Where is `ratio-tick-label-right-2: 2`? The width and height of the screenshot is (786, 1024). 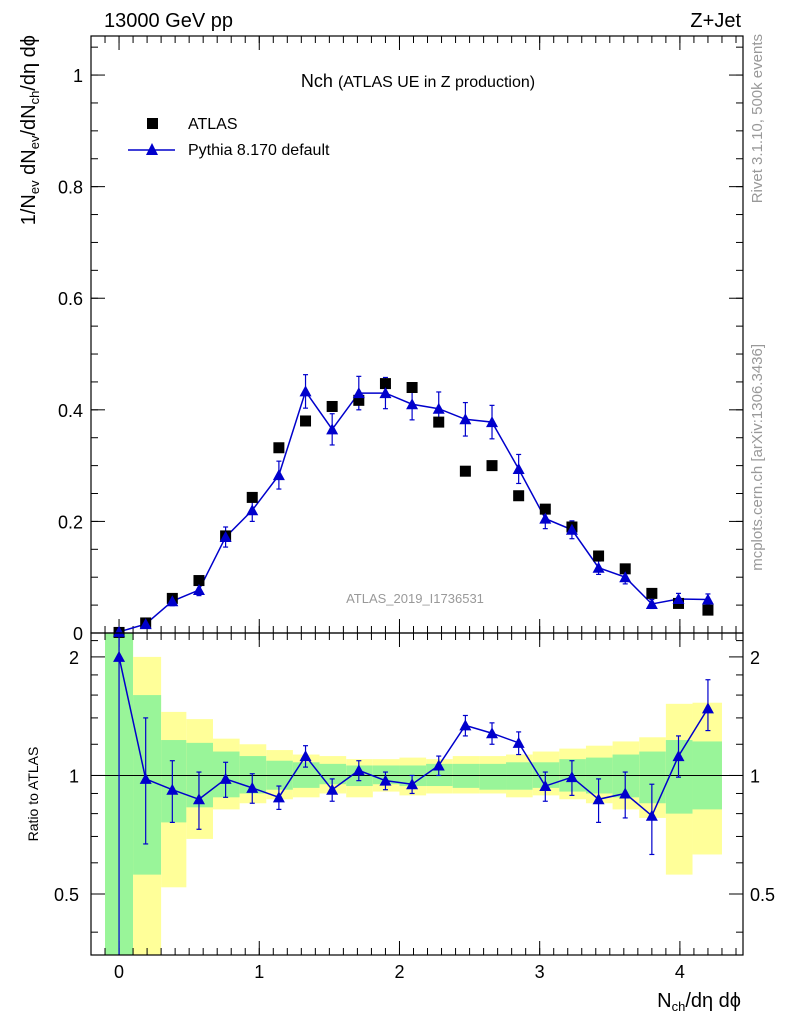
ratio-tick-label-right-2: 2 is located at coordinates (755, 658).